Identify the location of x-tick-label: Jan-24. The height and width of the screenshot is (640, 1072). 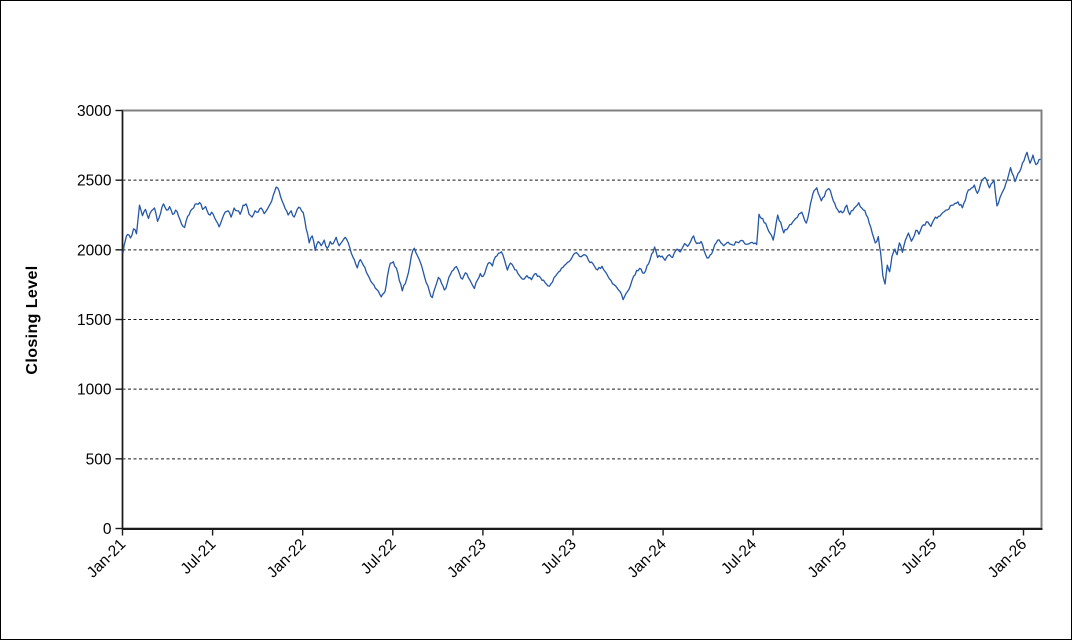
(647, 559).